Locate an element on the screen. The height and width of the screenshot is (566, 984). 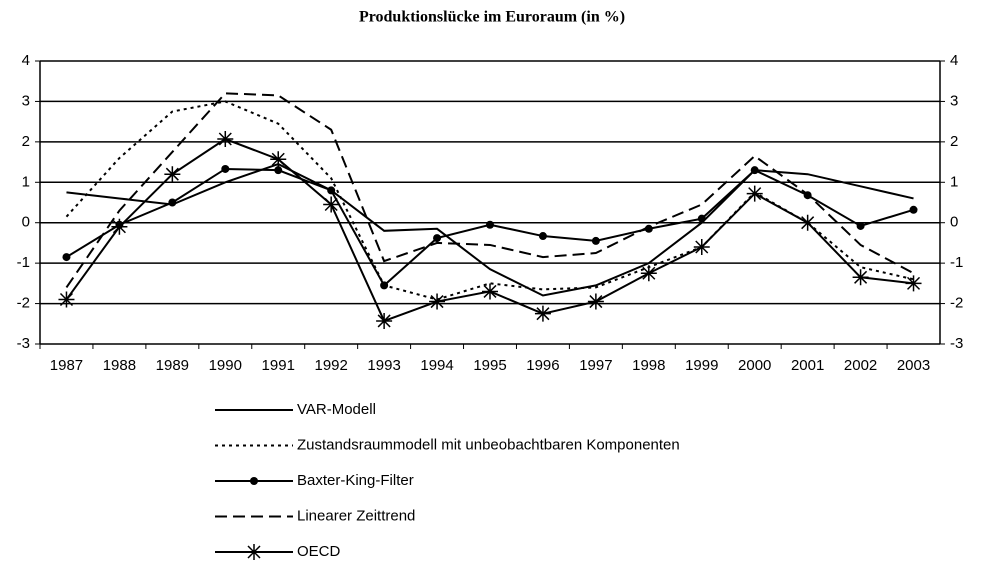
x-tick-label: 1987 is located at coordinates (66, 365).